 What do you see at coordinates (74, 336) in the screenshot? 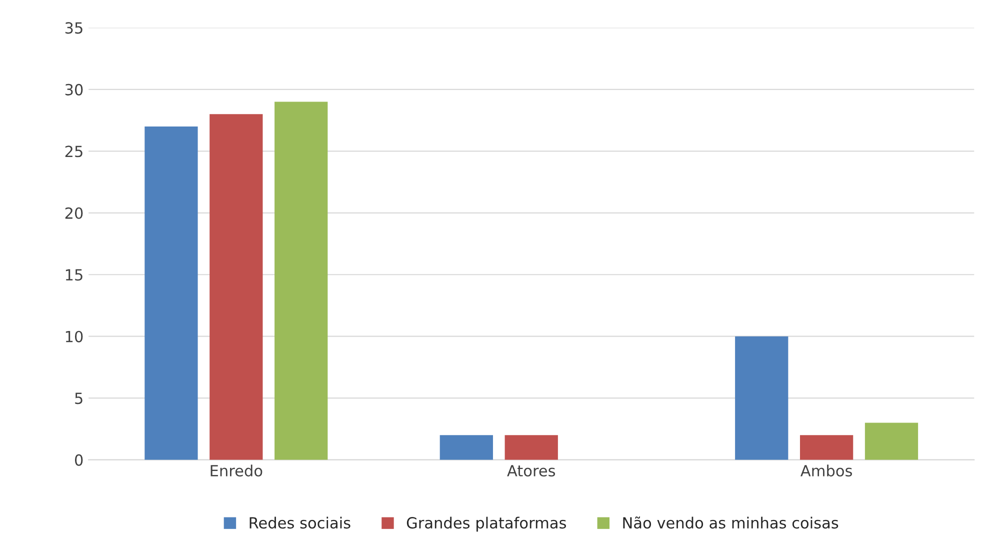
I see `y-tick-label: 10` at bounding box center [74, 336].